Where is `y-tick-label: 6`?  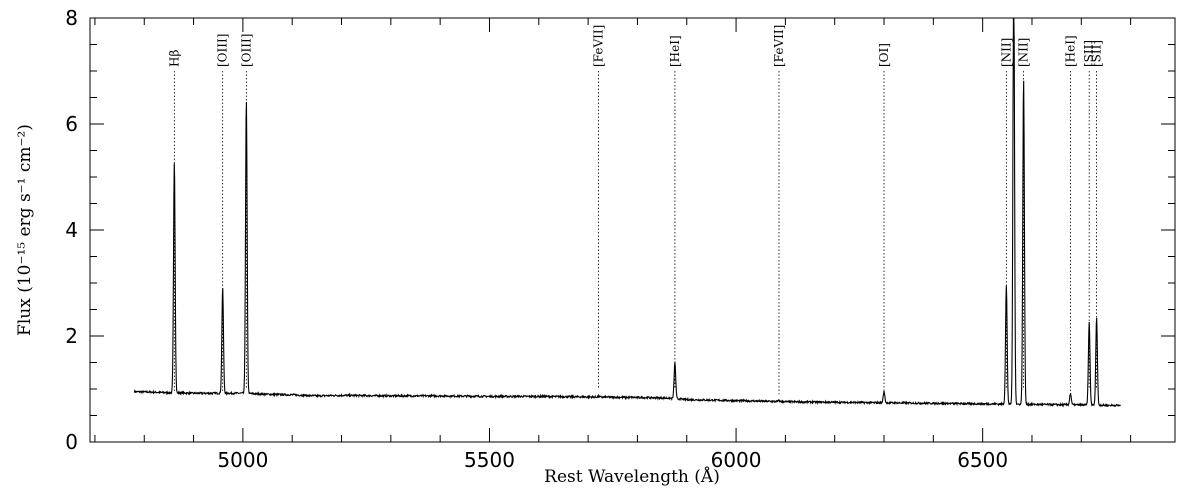 y-tick-label: 6 is located at coordinates (71, 124).